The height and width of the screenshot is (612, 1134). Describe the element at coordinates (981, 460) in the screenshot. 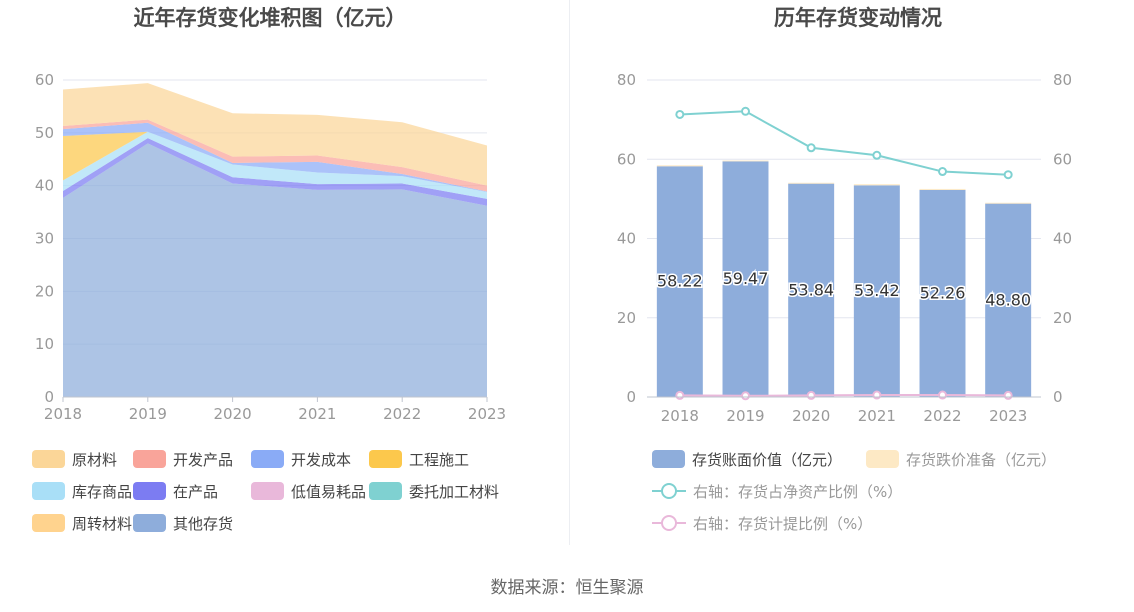

I see `right-legend-label: 存货跌价准备（亿元）` at that location.